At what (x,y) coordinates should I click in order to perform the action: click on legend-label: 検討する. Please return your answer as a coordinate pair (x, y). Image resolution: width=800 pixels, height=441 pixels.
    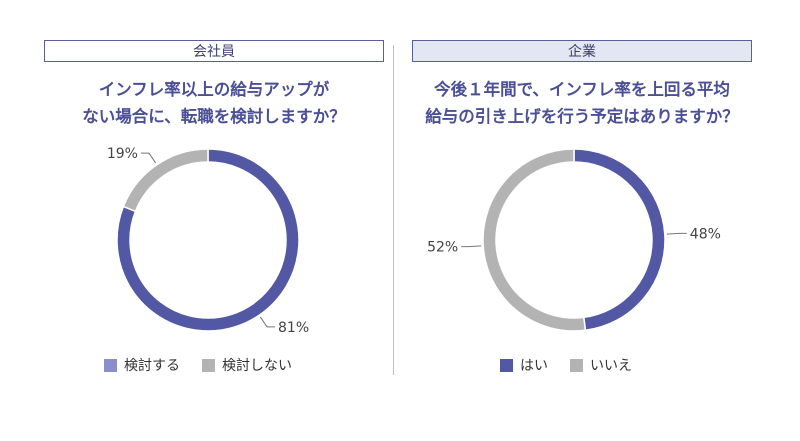
    Looking at the image, I should click on (152, 366).